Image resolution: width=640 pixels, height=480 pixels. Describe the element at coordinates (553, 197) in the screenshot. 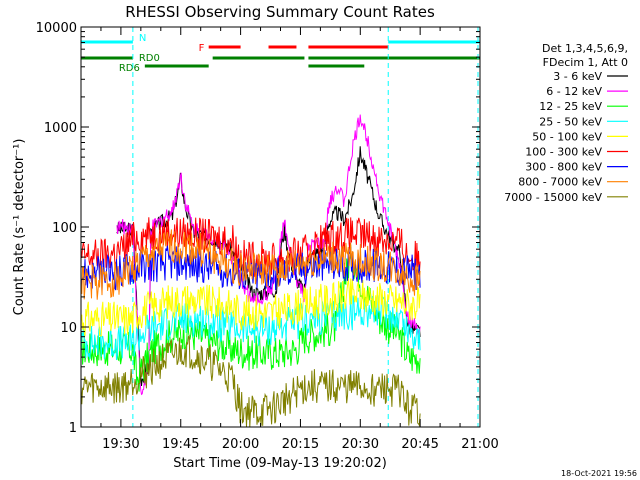

I see `legend-item-label: 7000 - 15000 keV` at that location.